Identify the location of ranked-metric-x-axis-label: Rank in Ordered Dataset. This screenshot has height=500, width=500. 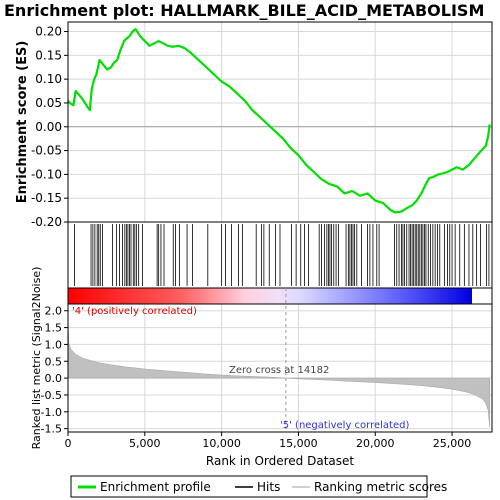
(280, 461).